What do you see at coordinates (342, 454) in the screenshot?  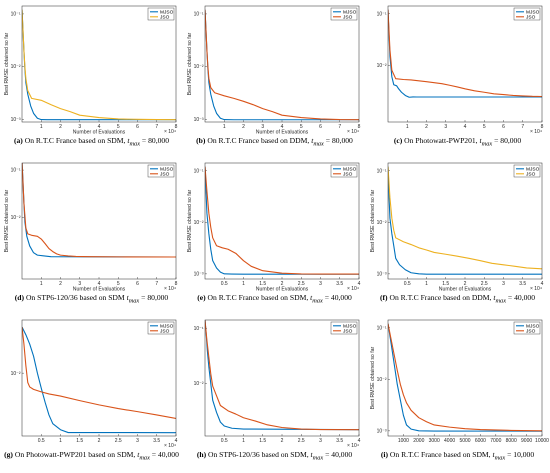 I see `caption-h-tmax: 40,000` at bounding box center [342, 454].